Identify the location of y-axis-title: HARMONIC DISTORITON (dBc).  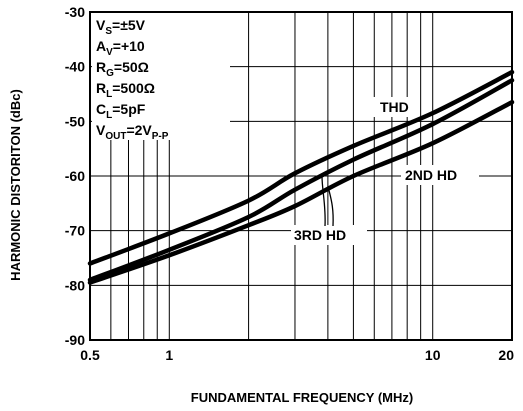
(15, 185).